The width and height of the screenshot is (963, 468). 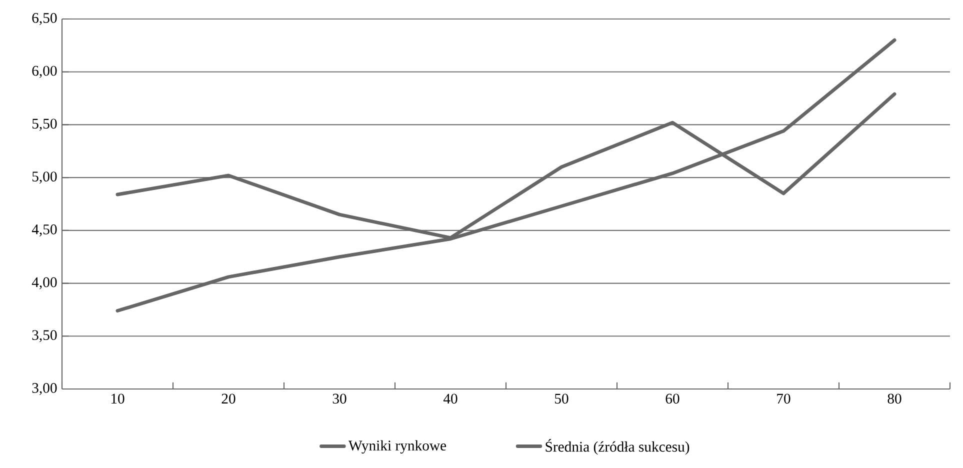 I want to click on y-tick-label: 6,00, so click(x=44, y=72).